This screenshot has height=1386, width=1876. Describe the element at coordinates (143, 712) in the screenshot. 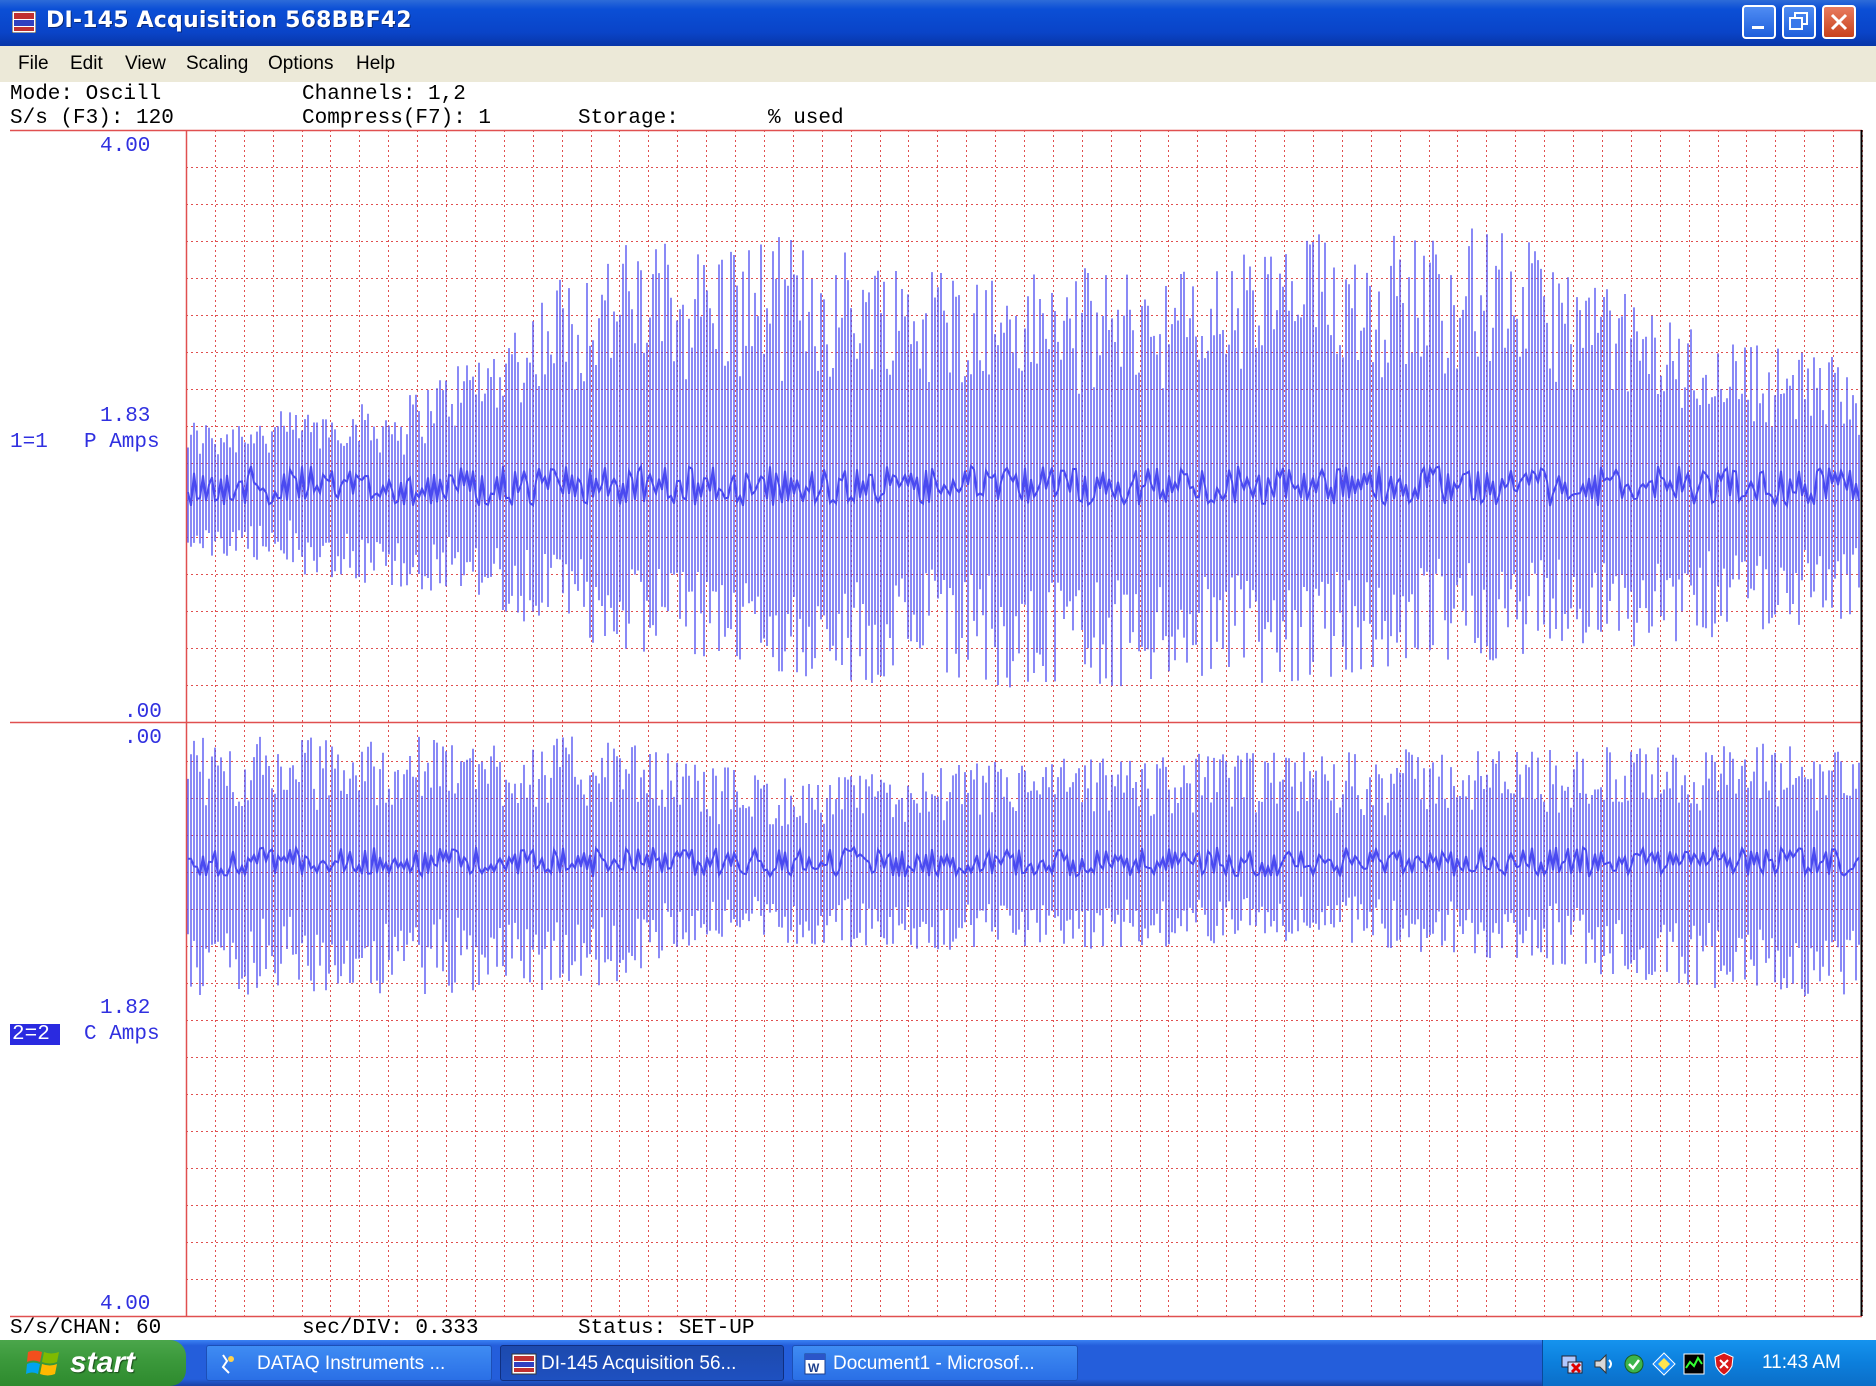

I see `ch1-bottom-value: .00` at that location.